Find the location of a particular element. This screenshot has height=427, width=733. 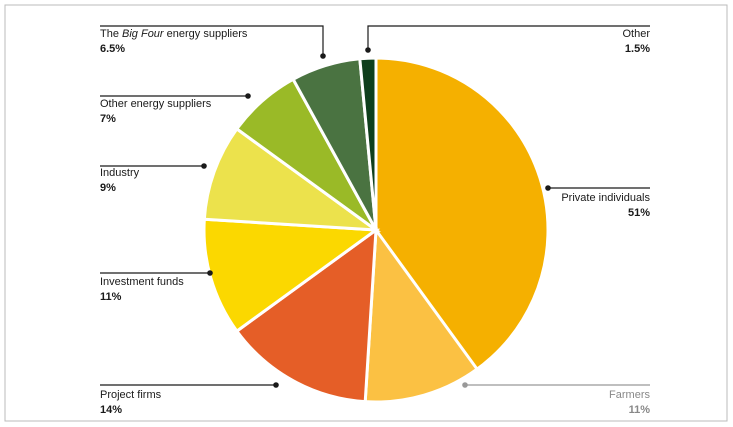

slice-label: The Big Four energy suppliers is located at coordinates (174, 34).